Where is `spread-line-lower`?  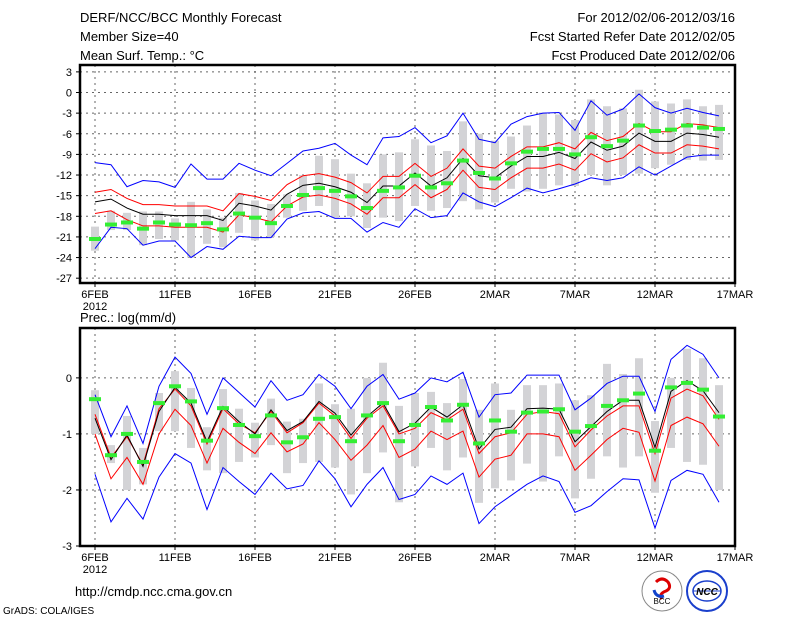 spread-line-lower is located at coordinates (407, 188).